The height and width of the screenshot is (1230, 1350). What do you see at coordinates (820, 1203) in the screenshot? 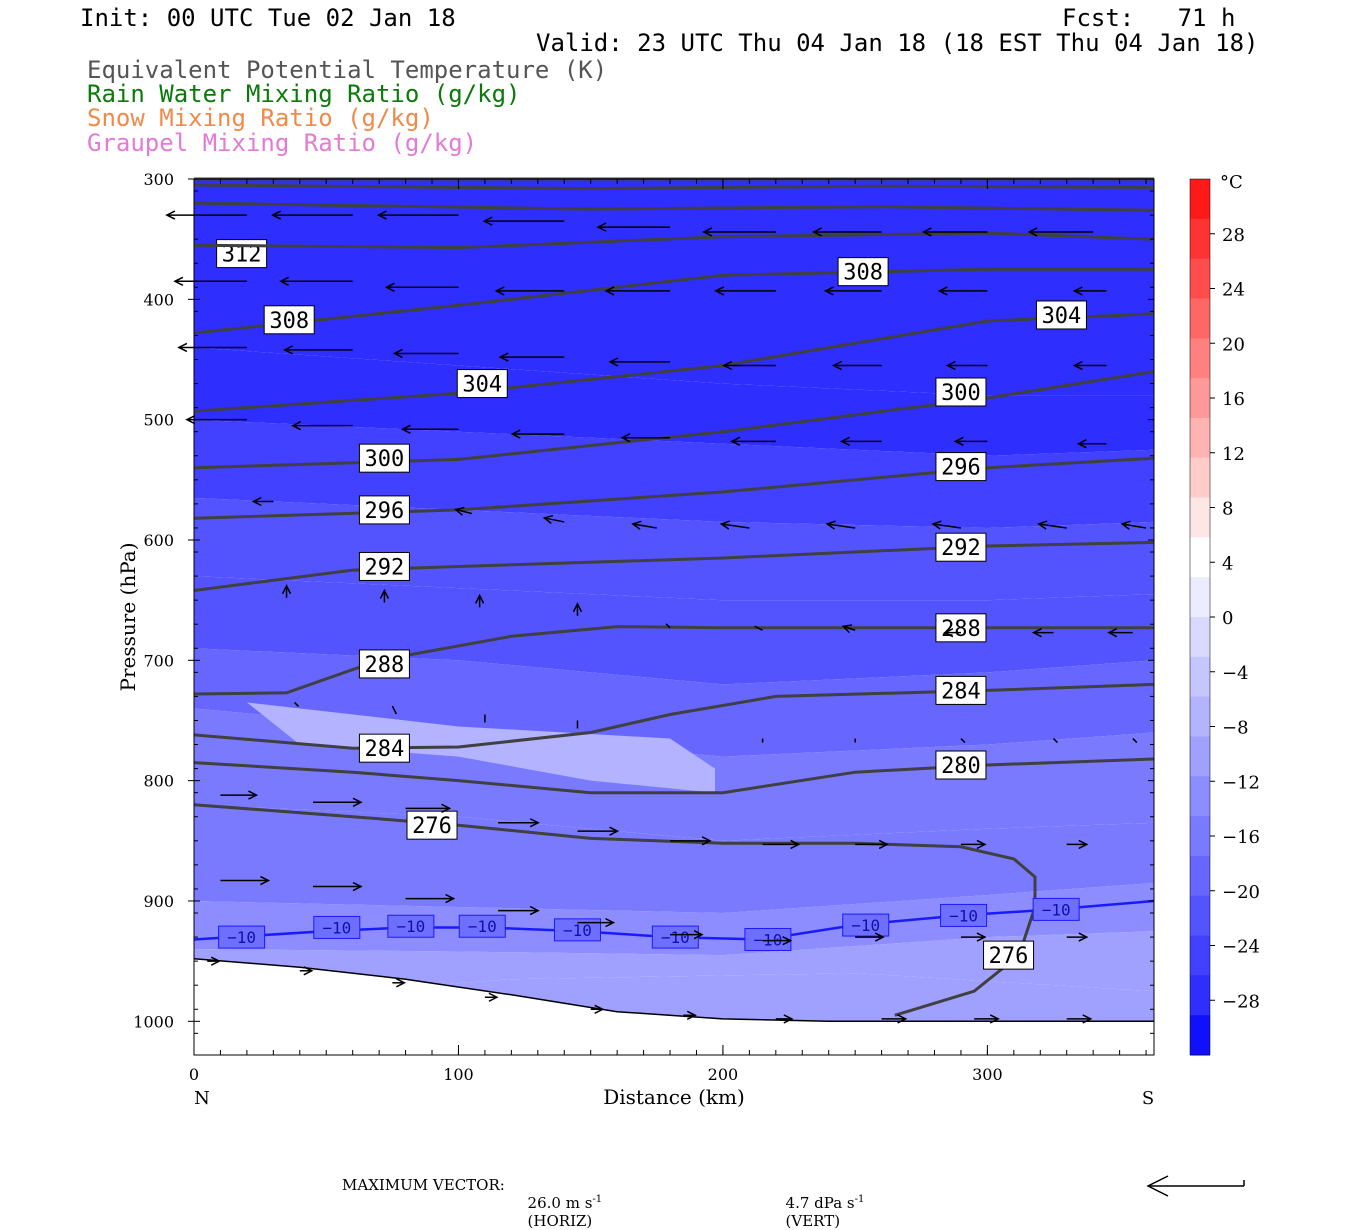
I see `vert-value: 4.7 dPa s` at bounding box center [820, 1203].